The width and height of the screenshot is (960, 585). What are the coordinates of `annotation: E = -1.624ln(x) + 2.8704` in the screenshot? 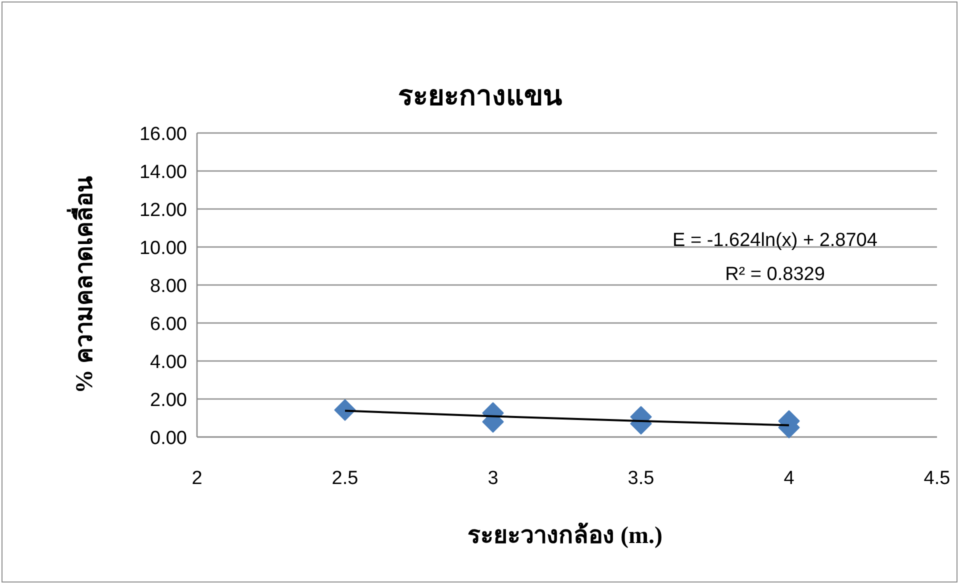 It's located at (775, 240).